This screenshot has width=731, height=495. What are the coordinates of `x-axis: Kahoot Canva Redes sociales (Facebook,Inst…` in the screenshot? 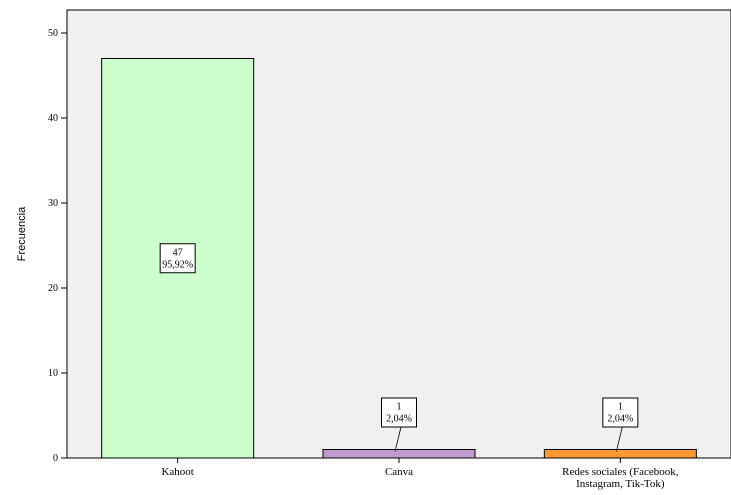 It's located at (399, 473).